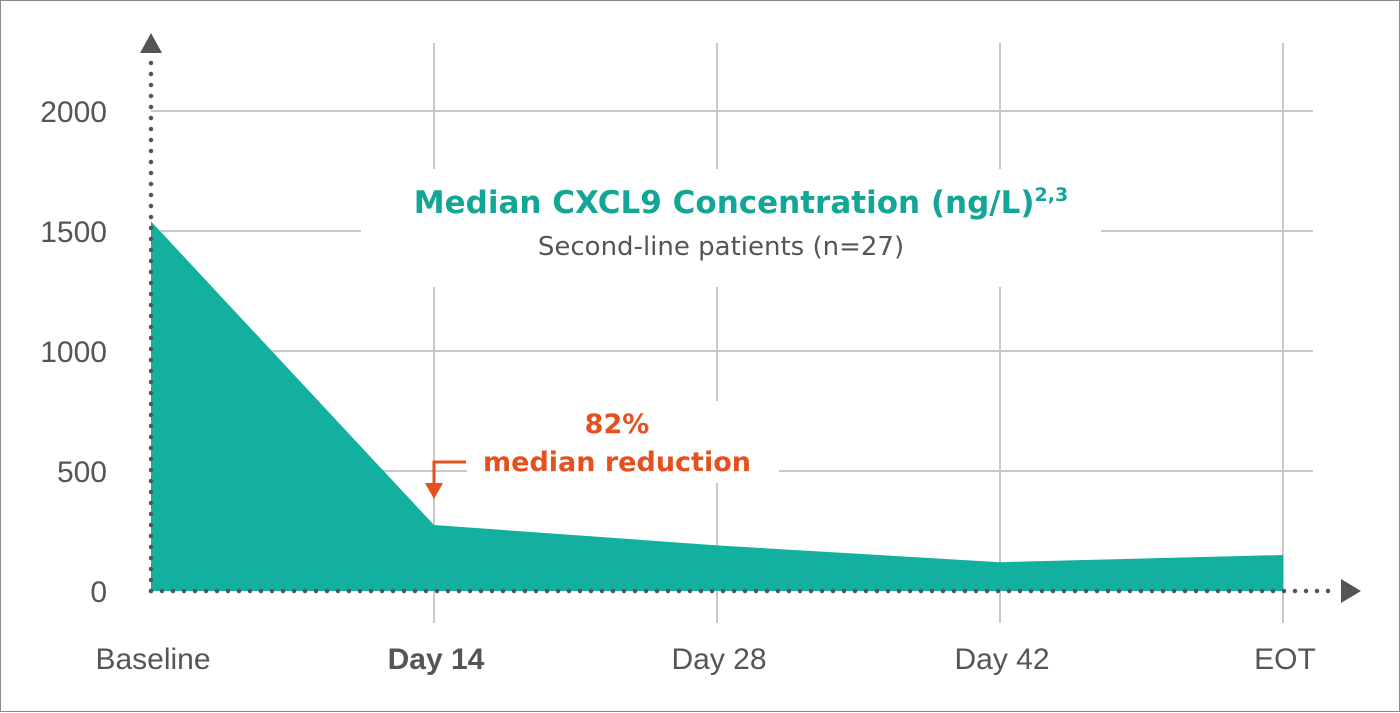 The height and width of the screenshot is (713, 1400). Describe the element at coordinates (1001, 659) in the screenshot. I see `x-tick-label-4: Day 42` at that location.